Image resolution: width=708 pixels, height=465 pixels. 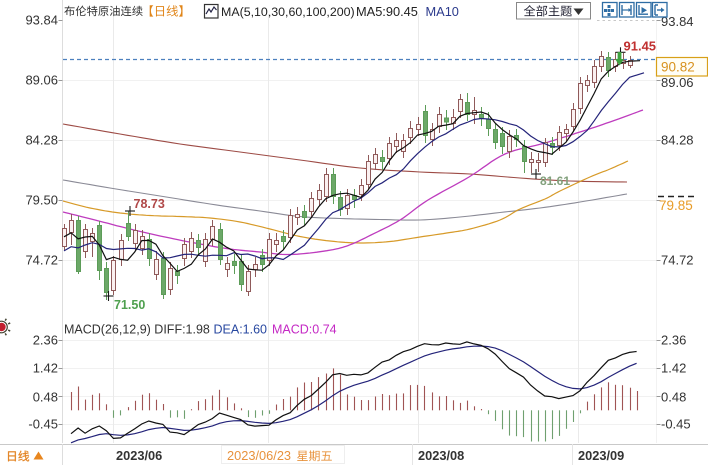 What do you see at coordinates (41, 200) in the screenshot?
I see `svg-text: 79.50` at bounding box center [41, 200].